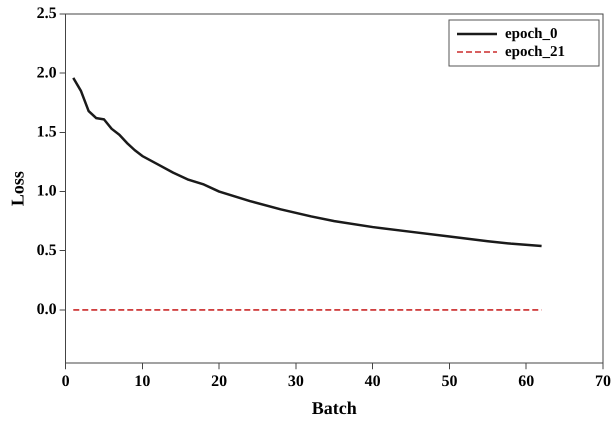  Describe the element at coordinates (219, 381) in the screenshot. I see `x-tick-label: 20` at that location.